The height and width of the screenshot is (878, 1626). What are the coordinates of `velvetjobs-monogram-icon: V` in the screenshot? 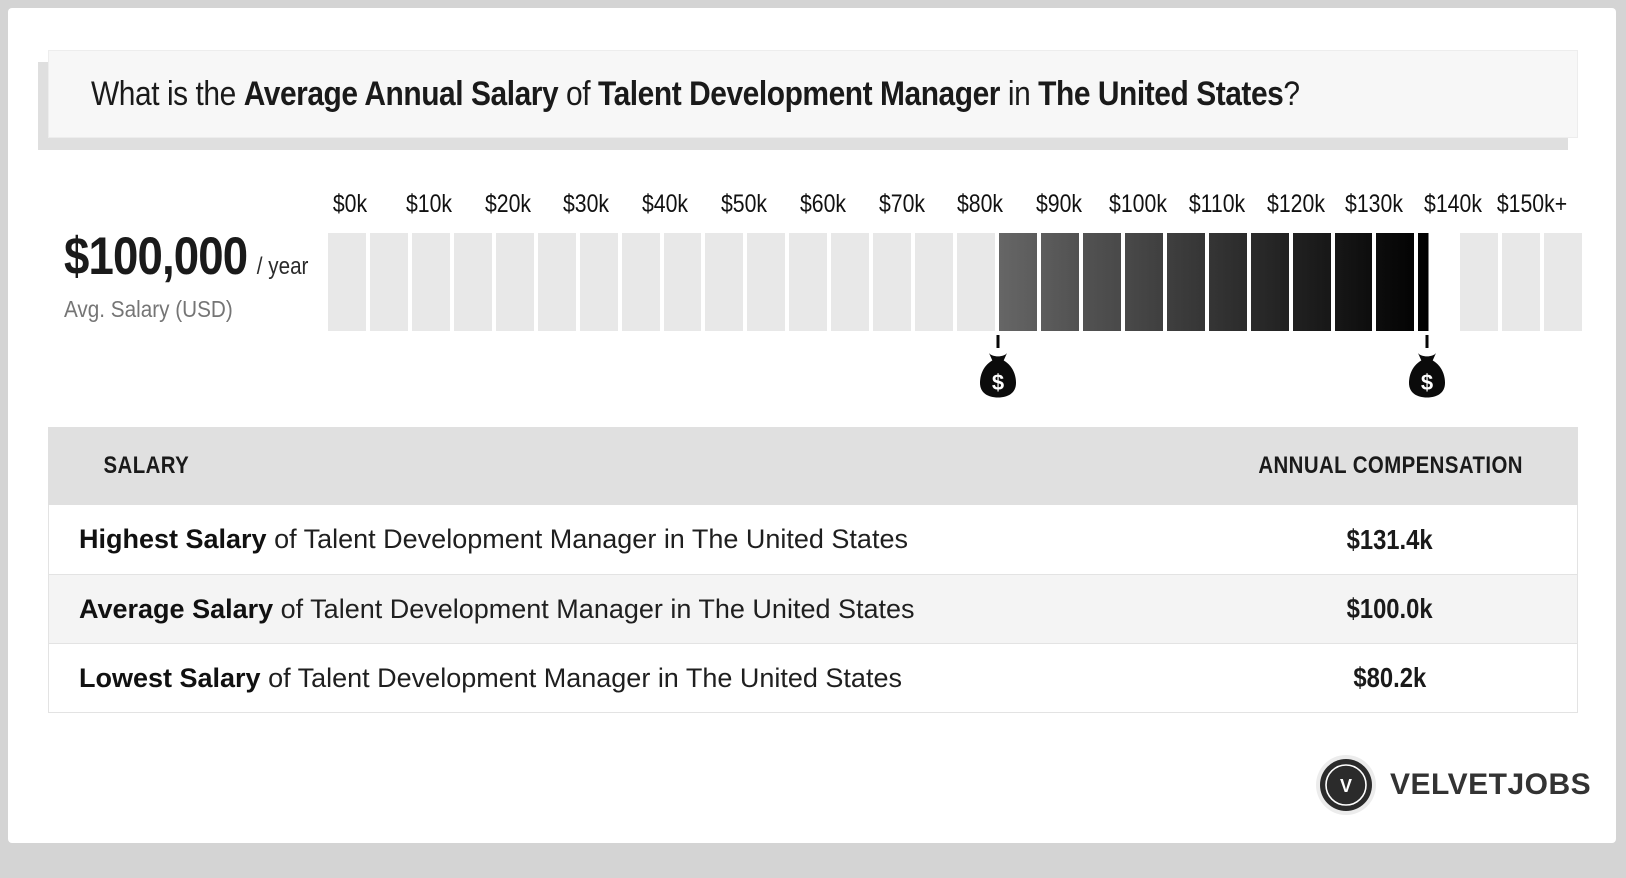 It's located at (1346, 785).